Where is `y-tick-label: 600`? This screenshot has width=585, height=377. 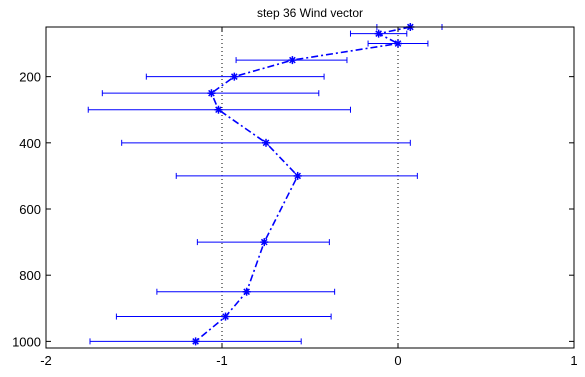 y-tick-label: 600 is located at coordinates (30, 209).